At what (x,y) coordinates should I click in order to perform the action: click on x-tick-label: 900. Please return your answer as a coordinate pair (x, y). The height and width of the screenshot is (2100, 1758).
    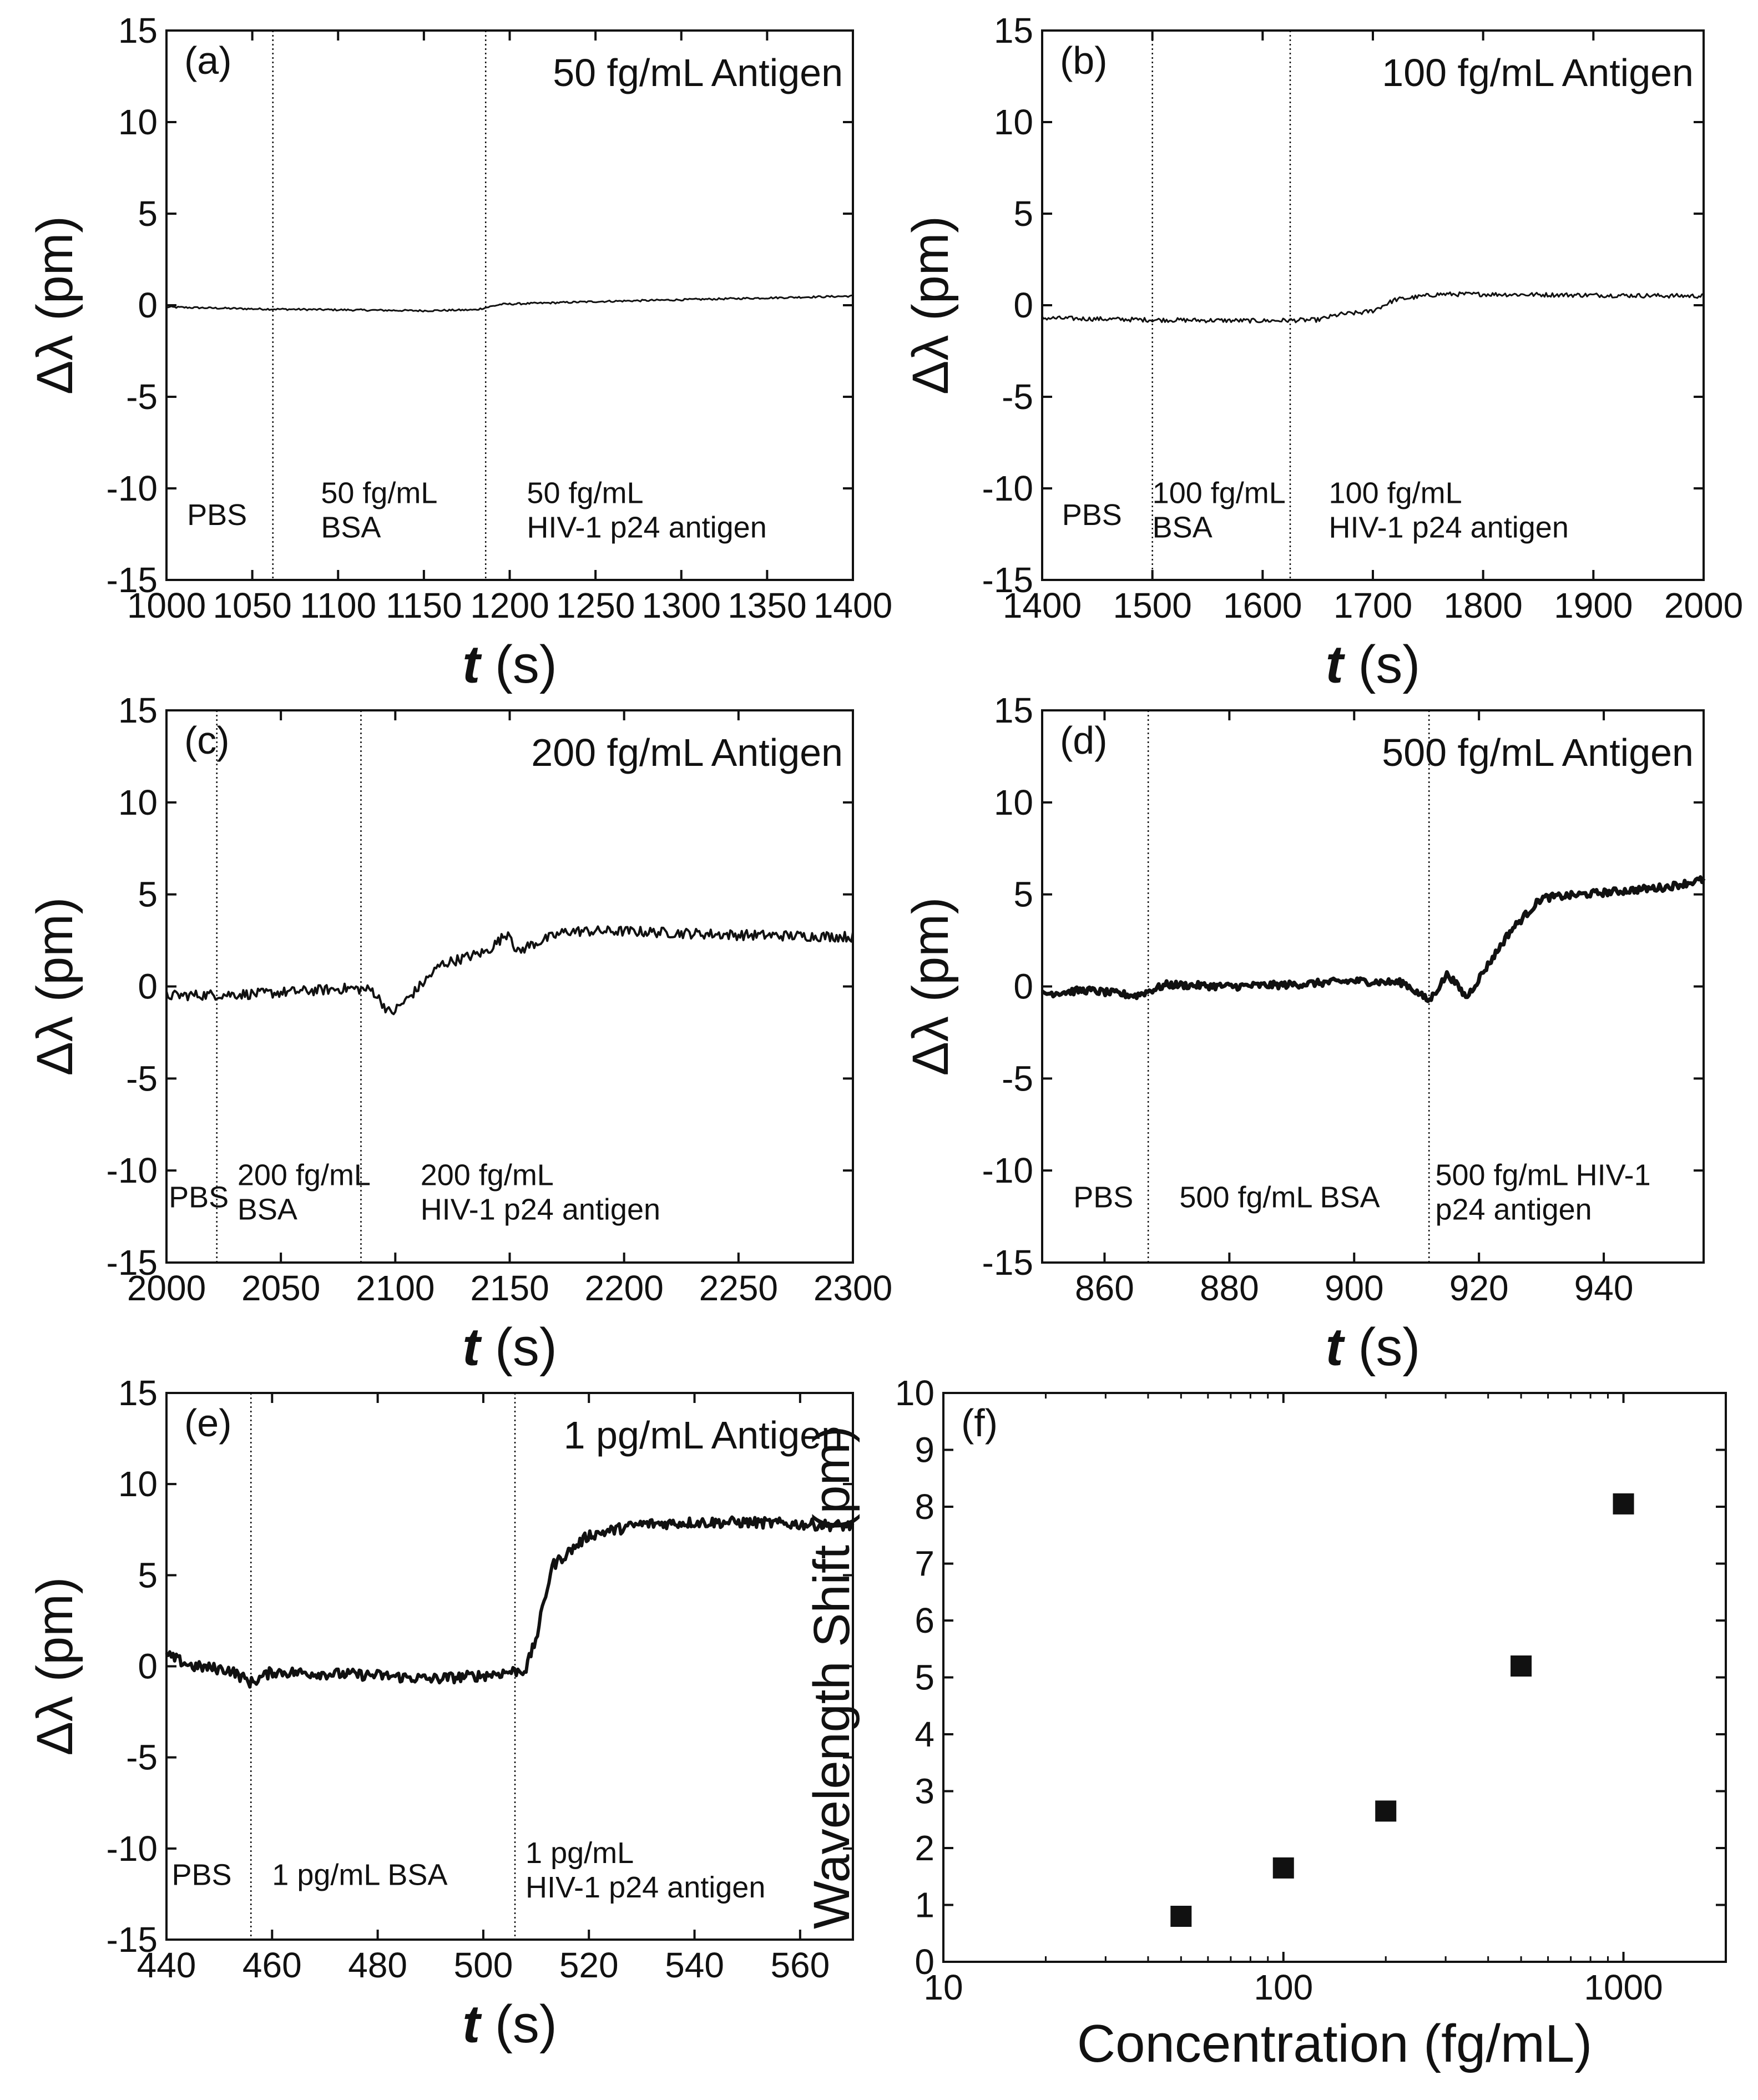
    Looking at the image, I should click on (1354, 1288).